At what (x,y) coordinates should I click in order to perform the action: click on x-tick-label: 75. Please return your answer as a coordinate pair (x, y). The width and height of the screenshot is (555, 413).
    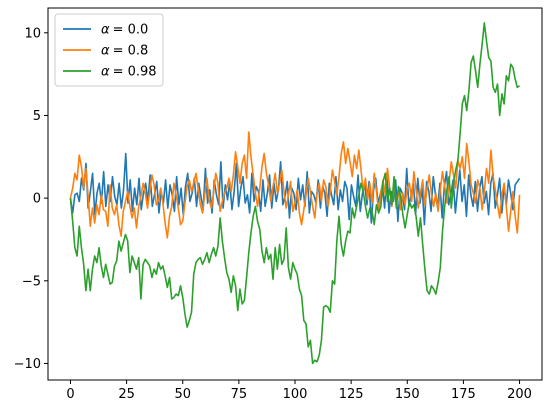
    Looking at the image, I should click on (239, 394).